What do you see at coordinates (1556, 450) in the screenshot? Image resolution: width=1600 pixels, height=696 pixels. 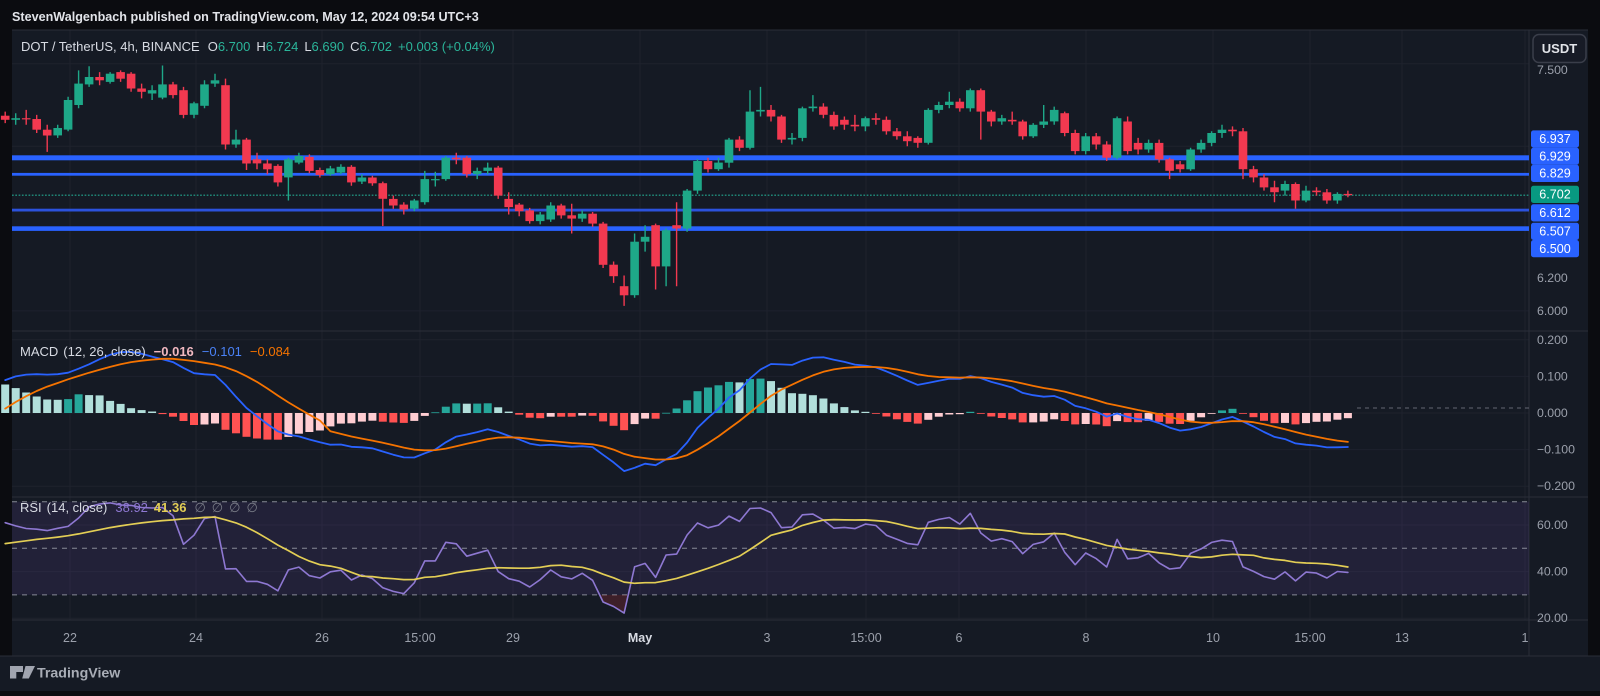 I see `svg-text: −0.100` at bounding box center [1556, 450].